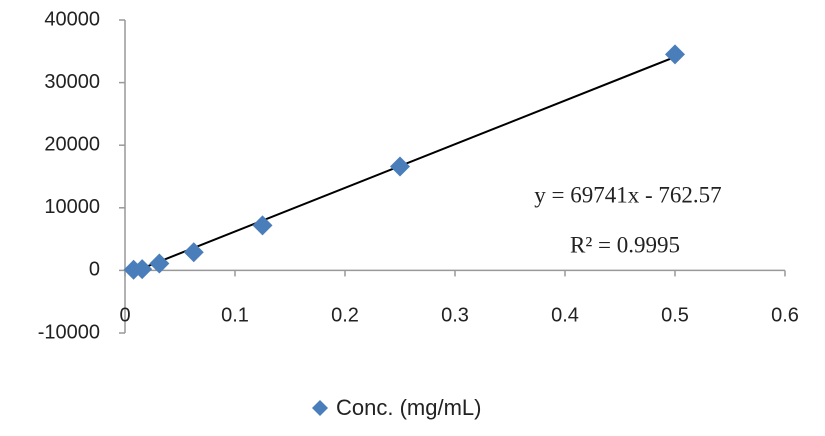  I want to click on x-tick-label: 0.2, so click(345, 315).